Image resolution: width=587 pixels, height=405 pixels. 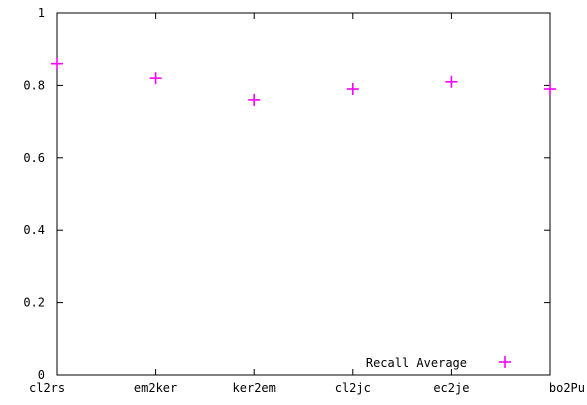 I want to click on legend: Recall Average, so click(x=438, y=363).